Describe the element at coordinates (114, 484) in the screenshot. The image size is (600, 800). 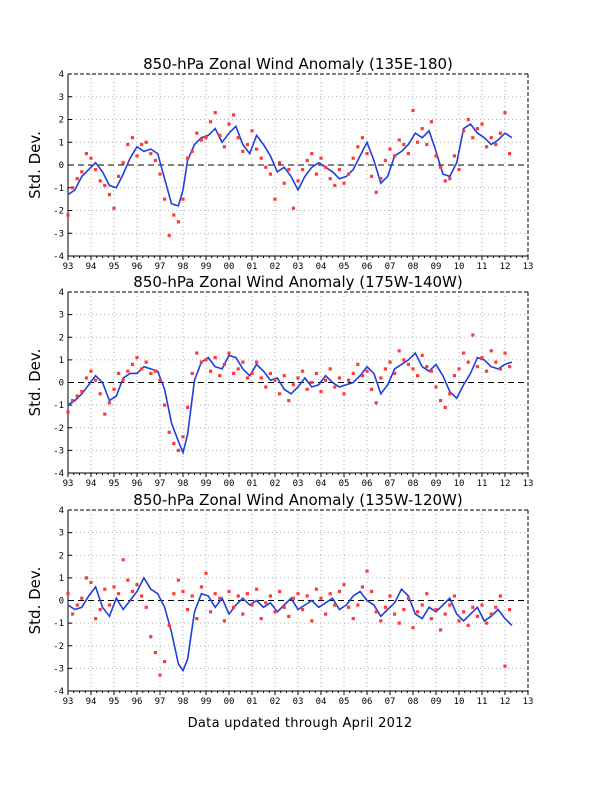
I see `x-tick-label: 95` at that location.